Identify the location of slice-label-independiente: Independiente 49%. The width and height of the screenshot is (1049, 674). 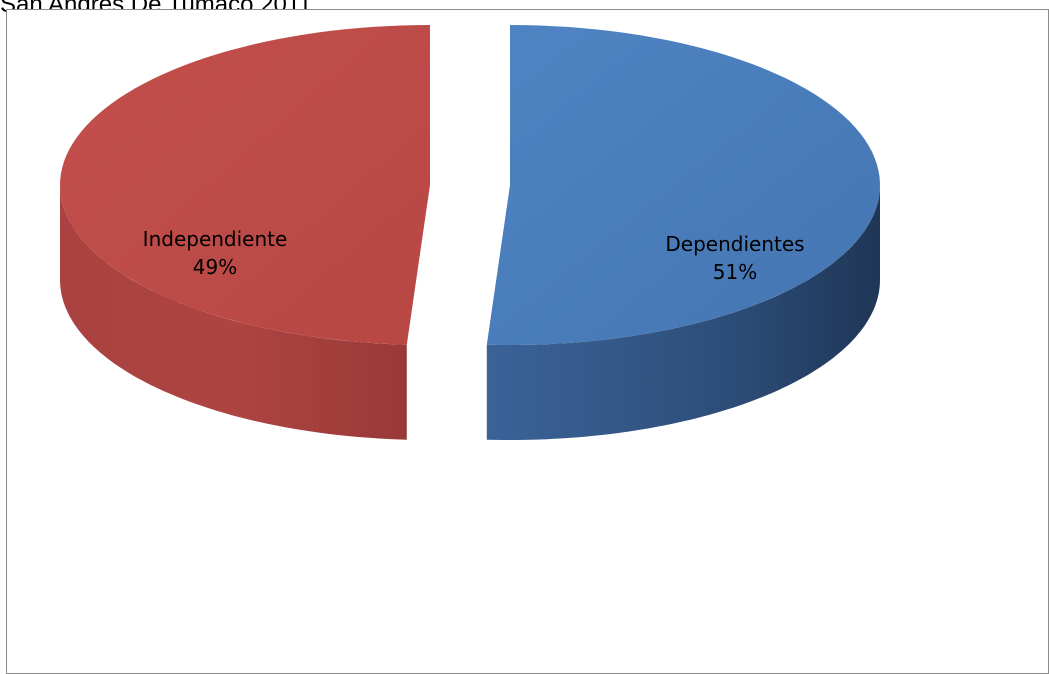
(215, 253).